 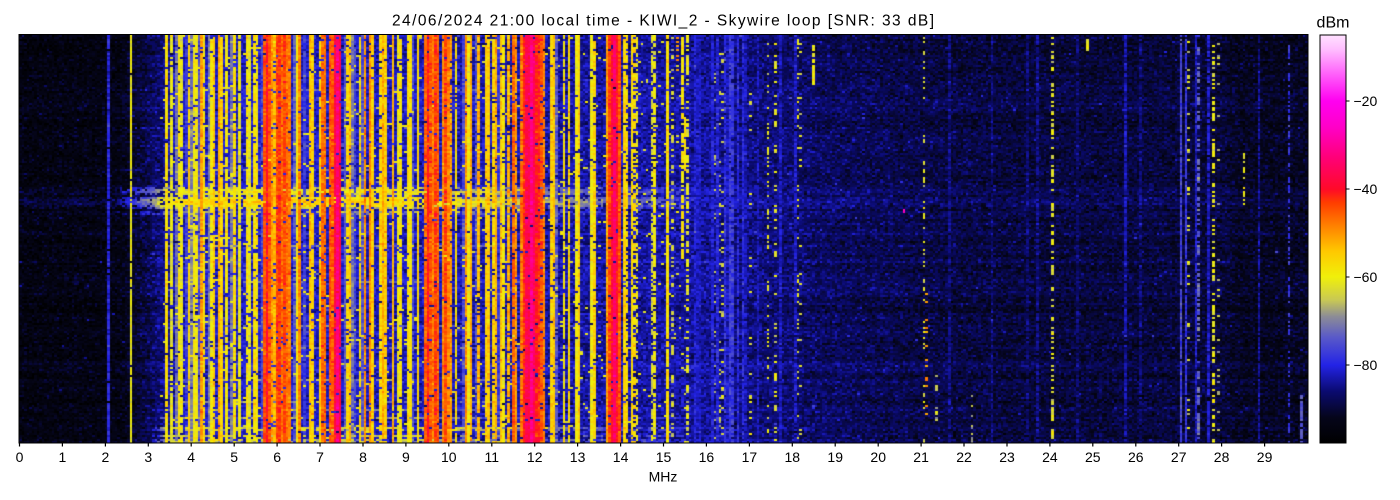 What do you see at coordinates (1366, 365) in the screenshot?
I see `svg-text: −80` at bounding box center [1366, 365].